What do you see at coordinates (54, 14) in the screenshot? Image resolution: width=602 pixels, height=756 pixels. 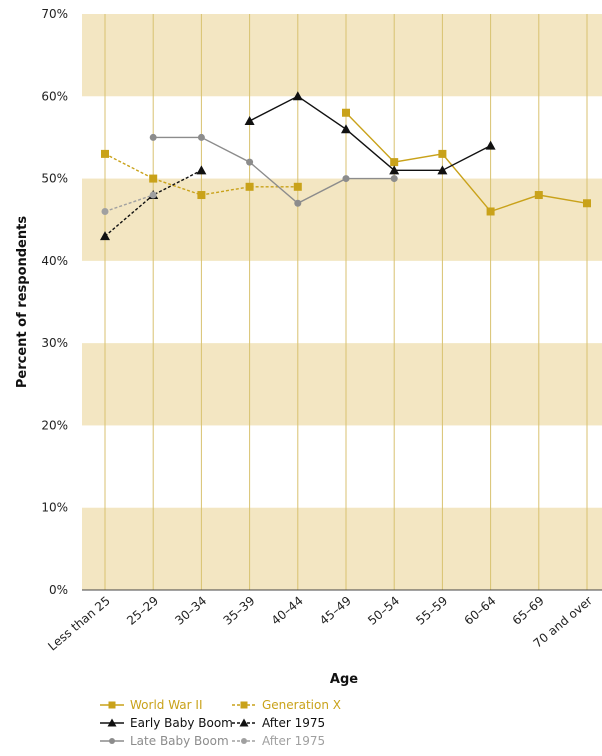 I see `y-tick-label: 70%` at bounding box center [54, 14].